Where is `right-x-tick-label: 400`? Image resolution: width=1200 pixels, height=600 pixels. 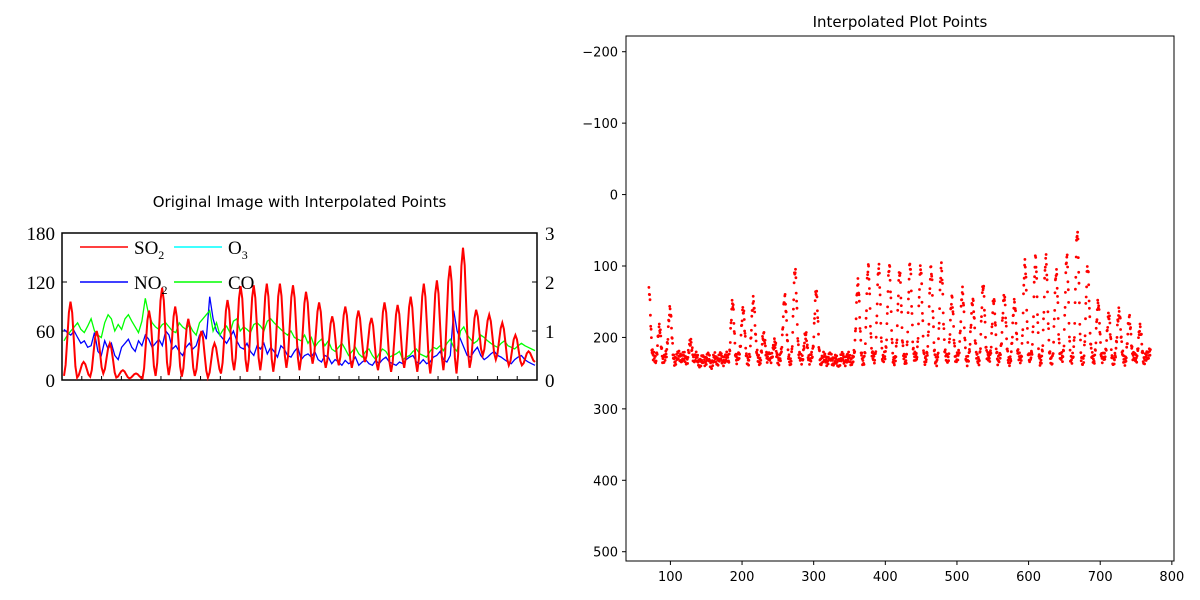
right-x-tick-label: 400 is located at coordinates (885, 577).